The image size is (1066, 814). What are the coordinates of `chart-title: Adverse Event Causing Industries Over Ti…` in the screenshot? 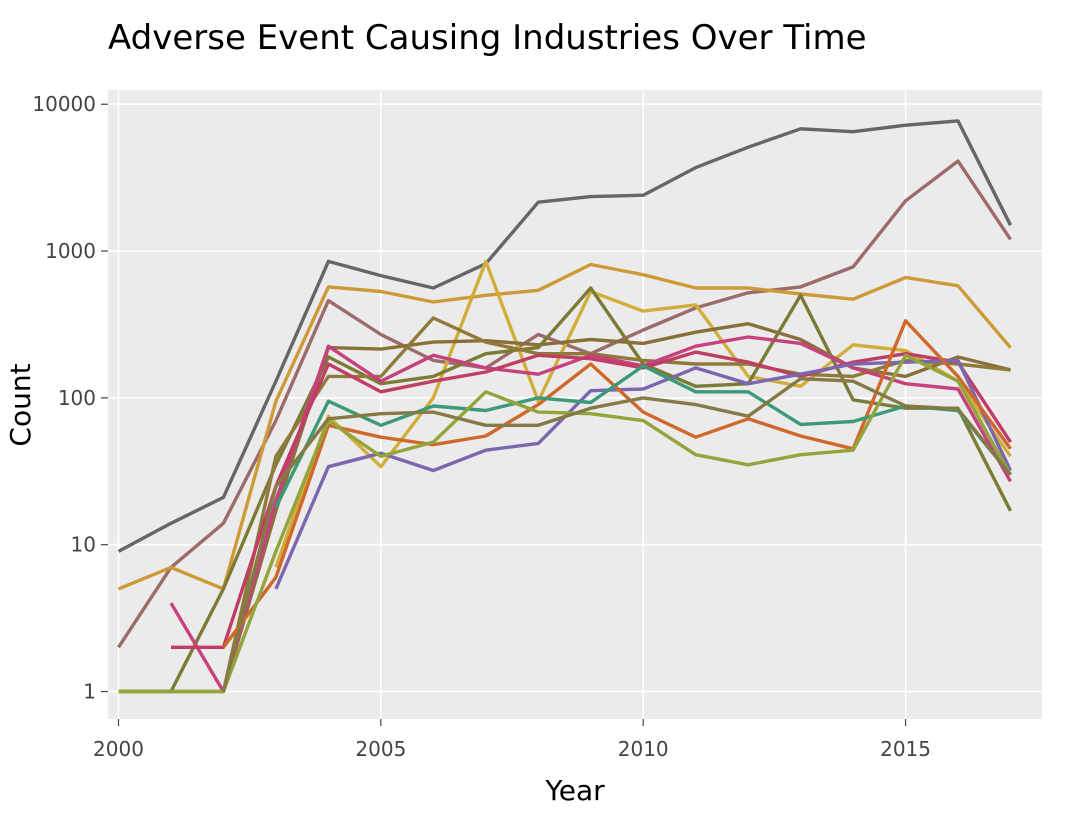 It's located at (487, 38).